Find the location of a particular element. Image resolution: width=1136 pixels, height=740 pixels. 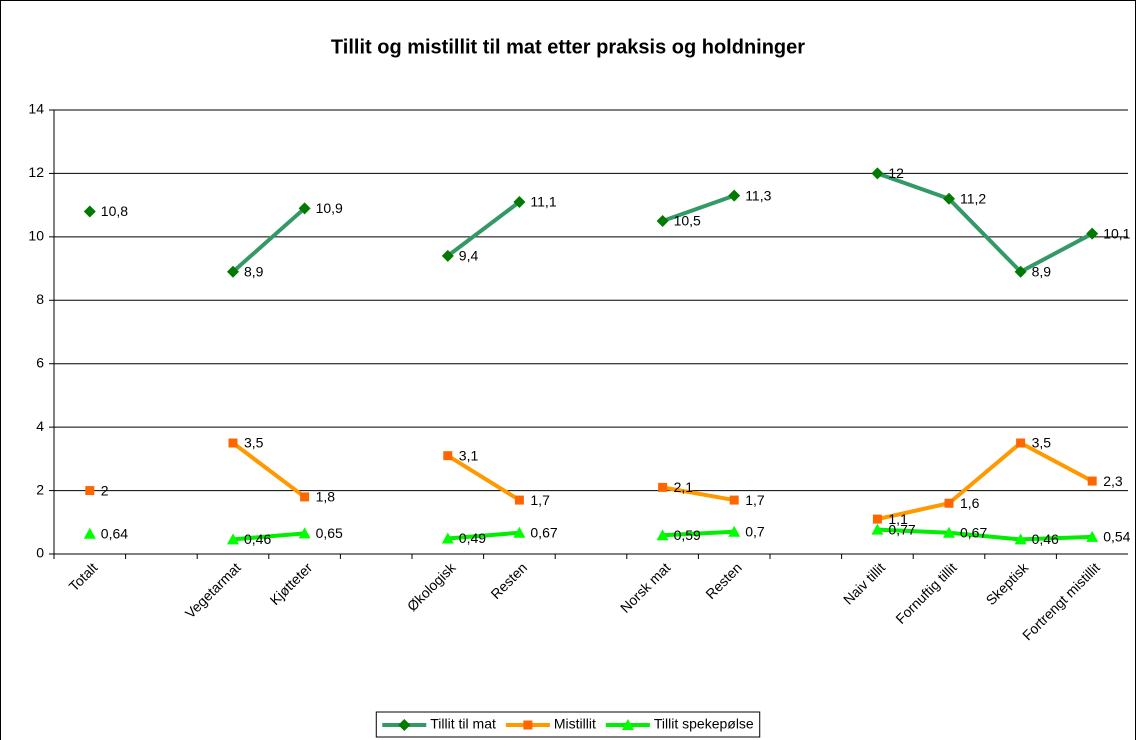

data-label: 3,1 is located at coordinates (469, 455).